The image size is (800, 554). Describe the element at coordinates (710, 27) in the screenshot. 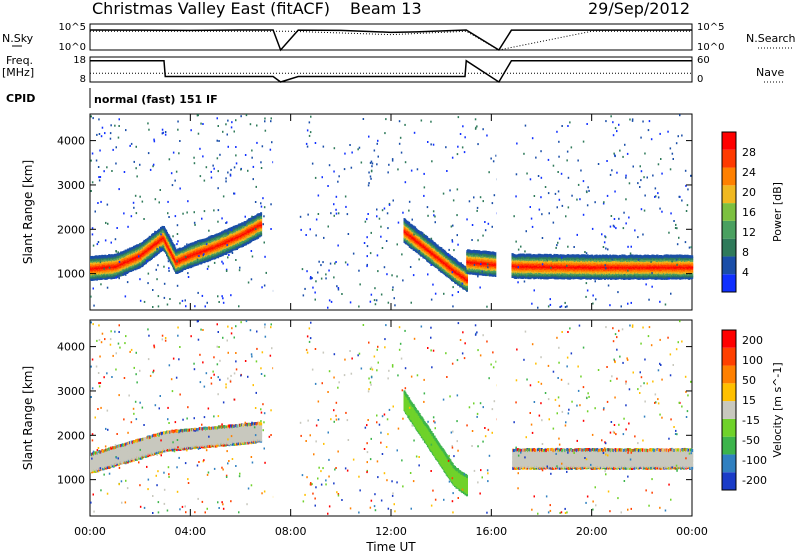

I see `nsearch-tick-top: 10^5` at that location.